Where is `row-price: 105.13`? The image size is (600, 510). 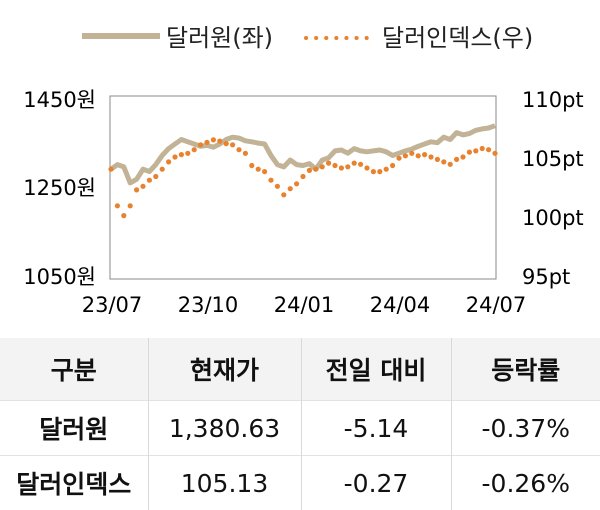 row-price: 105.13 is located at coordinates (224, 483).